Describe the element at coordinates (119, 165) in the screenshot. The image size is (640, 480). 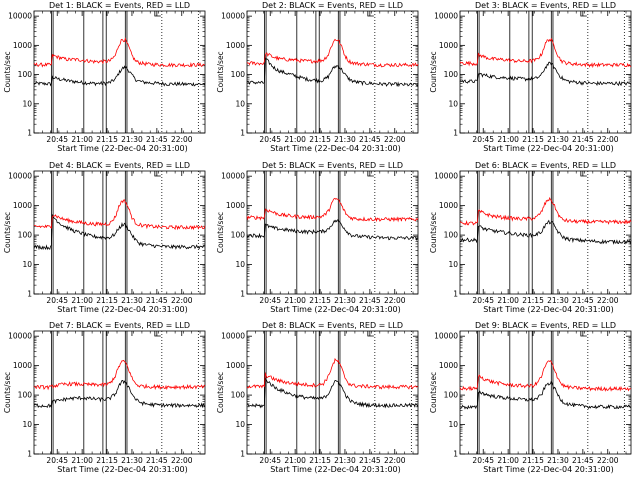
I see `panel-title: Det 4: BLACK = Events, RED = LLD` at that location.